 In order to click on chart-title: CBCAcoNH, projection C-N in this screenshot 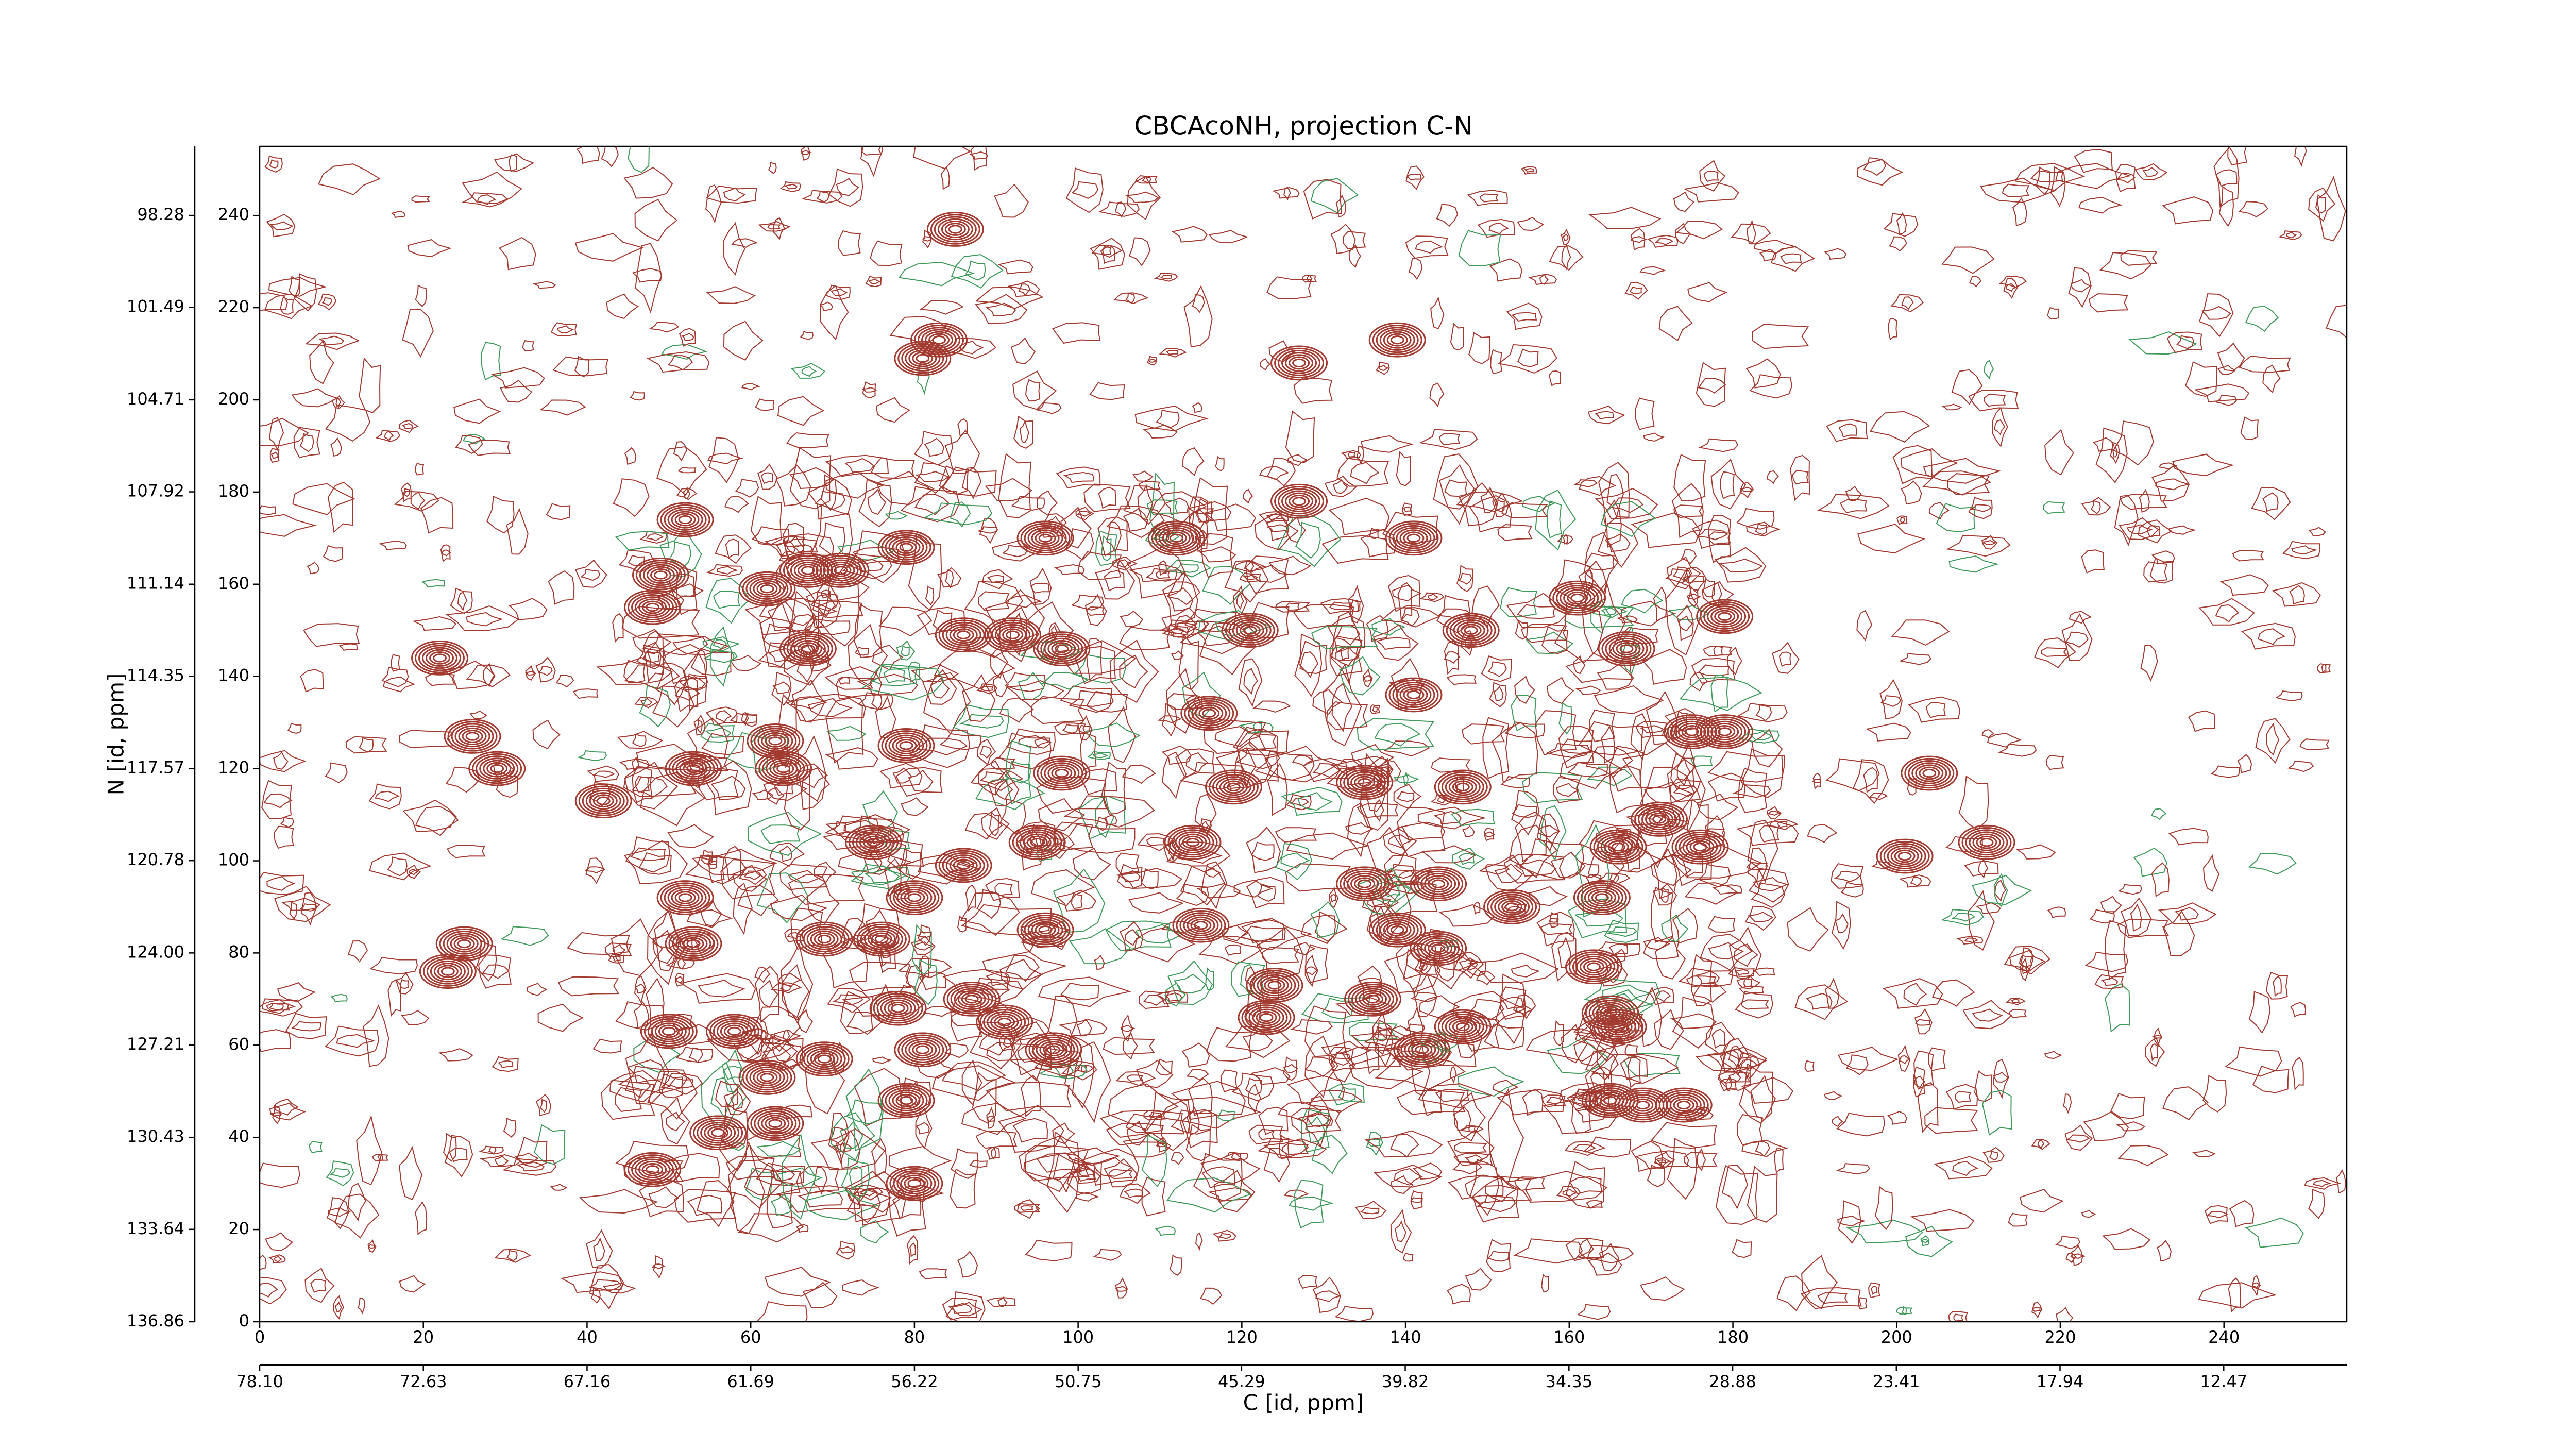, I will do `click(1303, 126)`.